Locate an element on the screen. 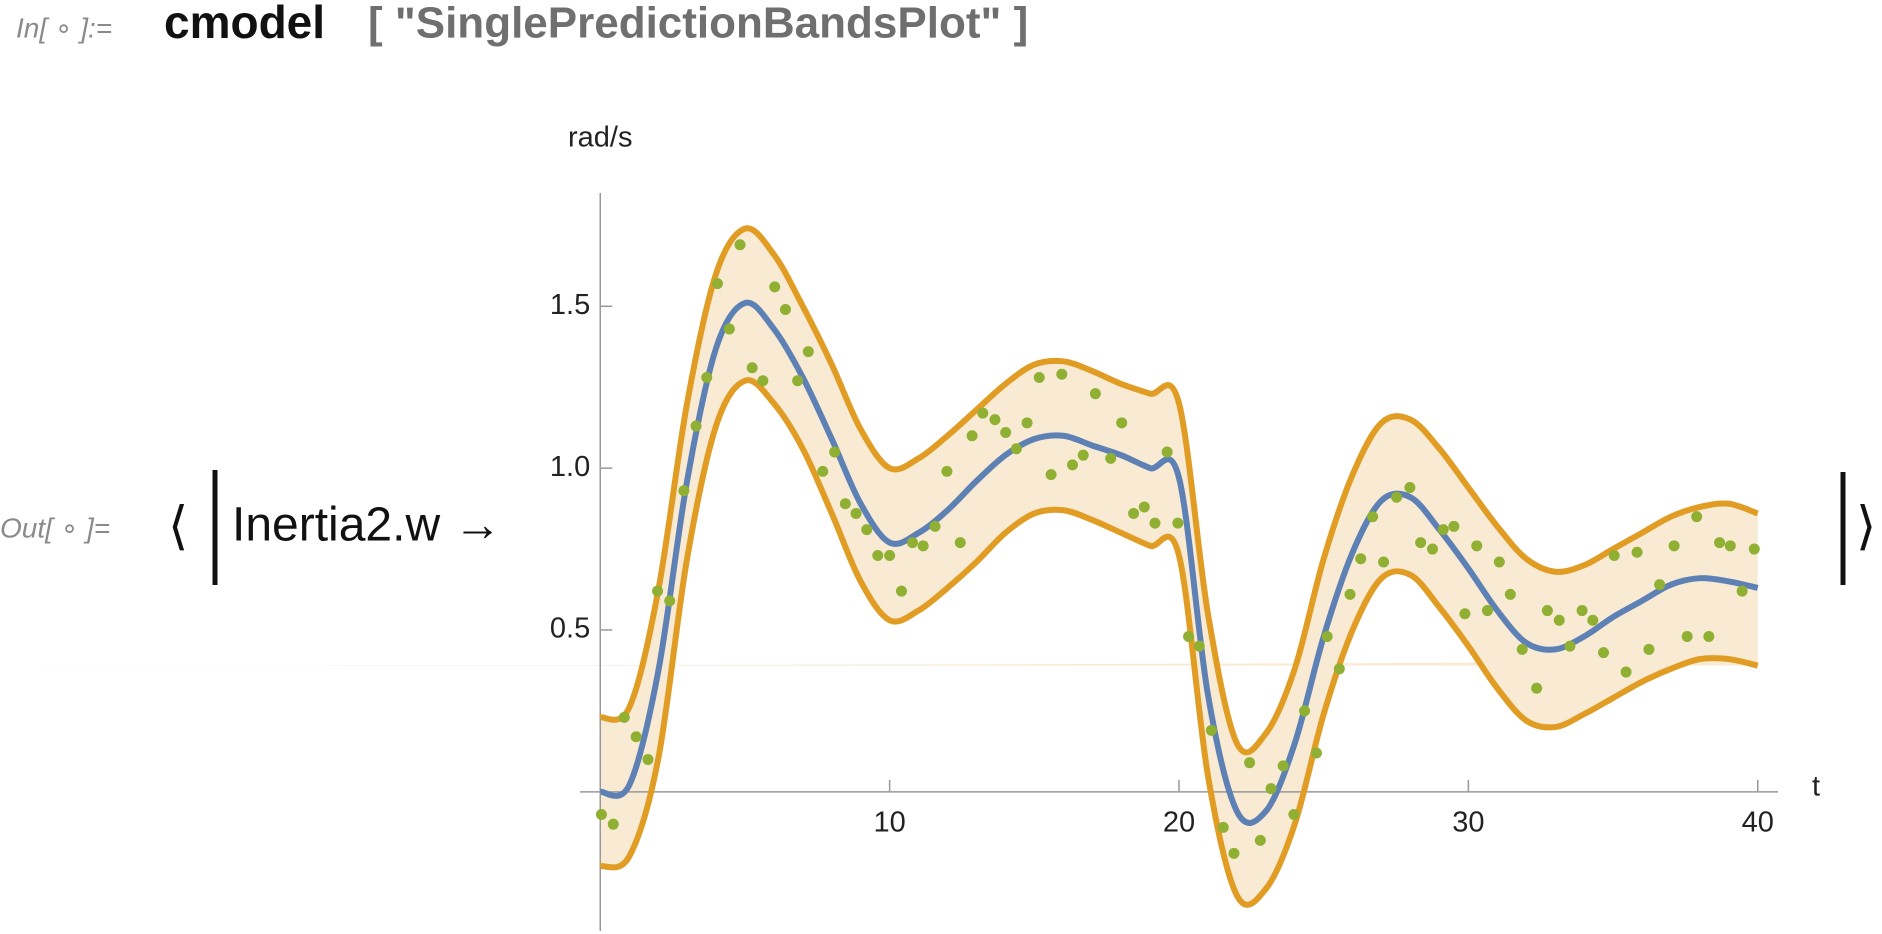 Image resolution: width=1882 pixels, height=934 pixels. output-label: Out[ ∘ ]= is located at coordinates (55, 527).